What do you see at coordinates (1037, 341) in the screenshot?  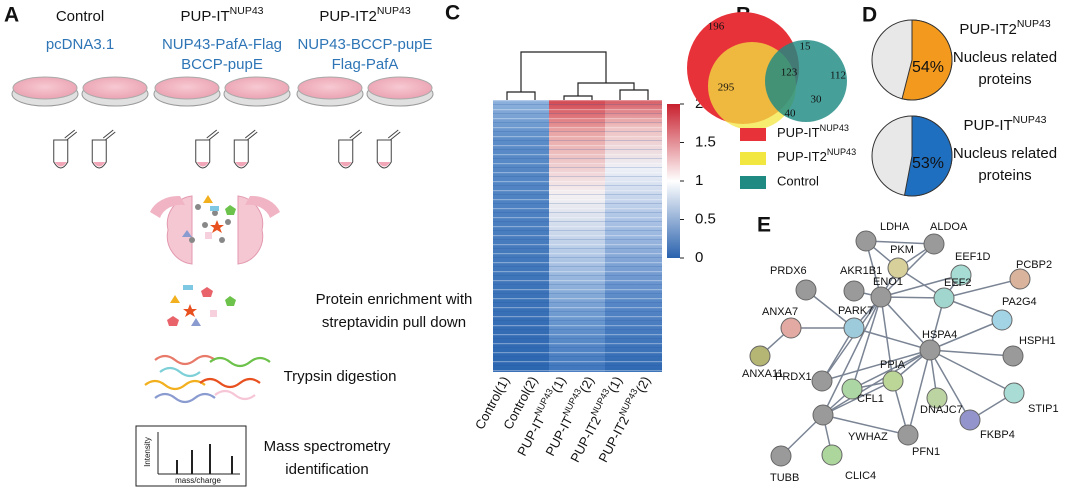 I see `node-label: HSPH1` at bounding box center [1037, 341].